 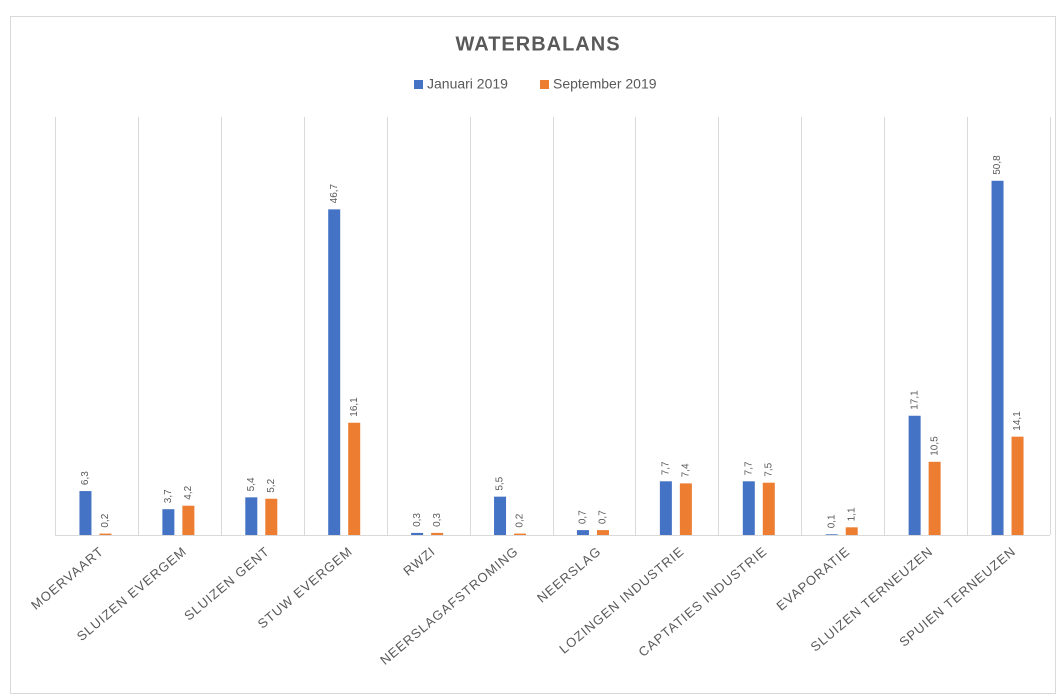 I want to click on data-label: 14,1, so click(x=1017, y=421).